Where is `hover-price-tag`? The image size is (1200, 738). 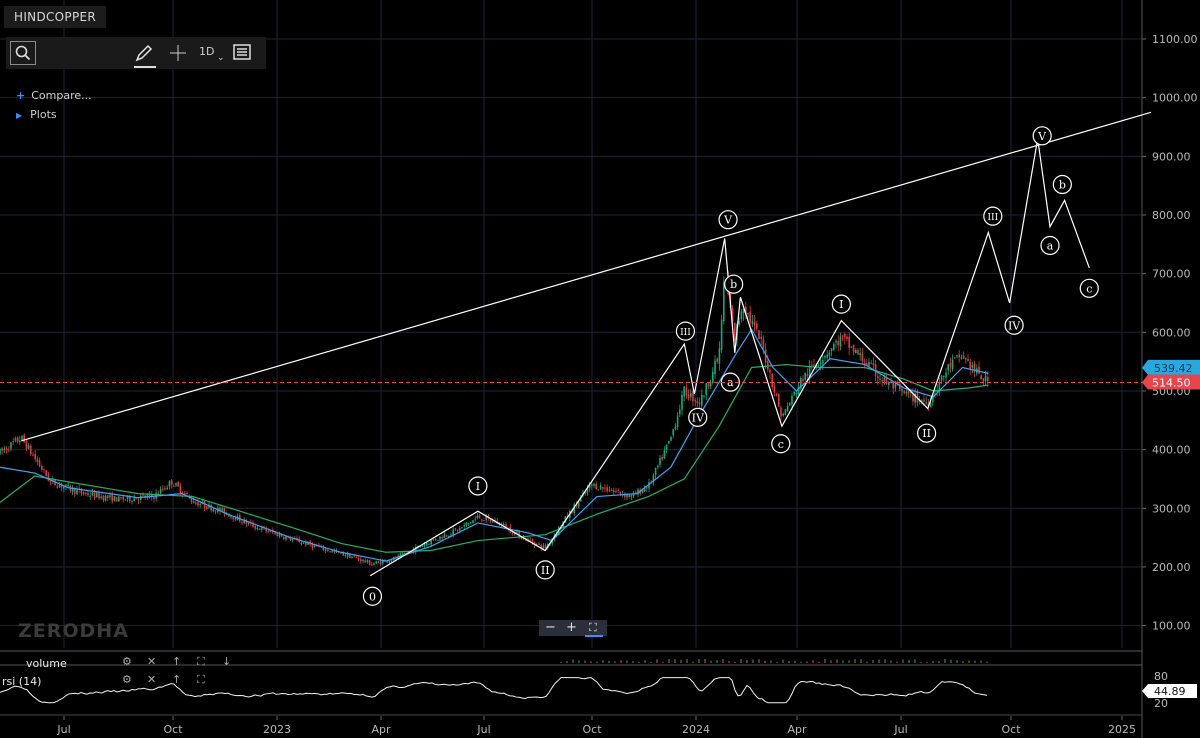 hover-price-tag is located at coordinates (1171, 367).